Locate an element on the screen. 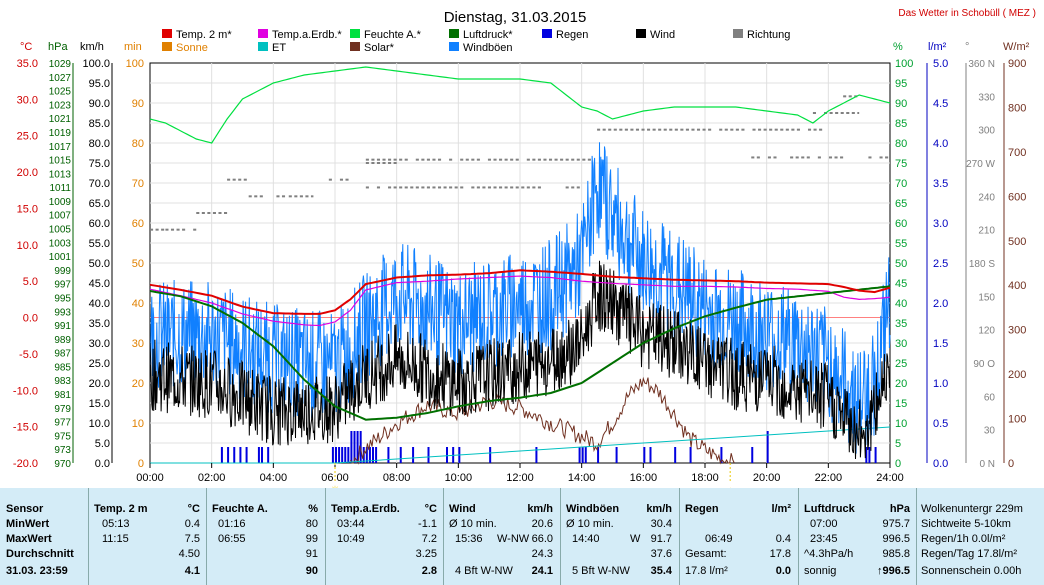  pressure-tick-label: 1011 is located at coordinates (60, 188).